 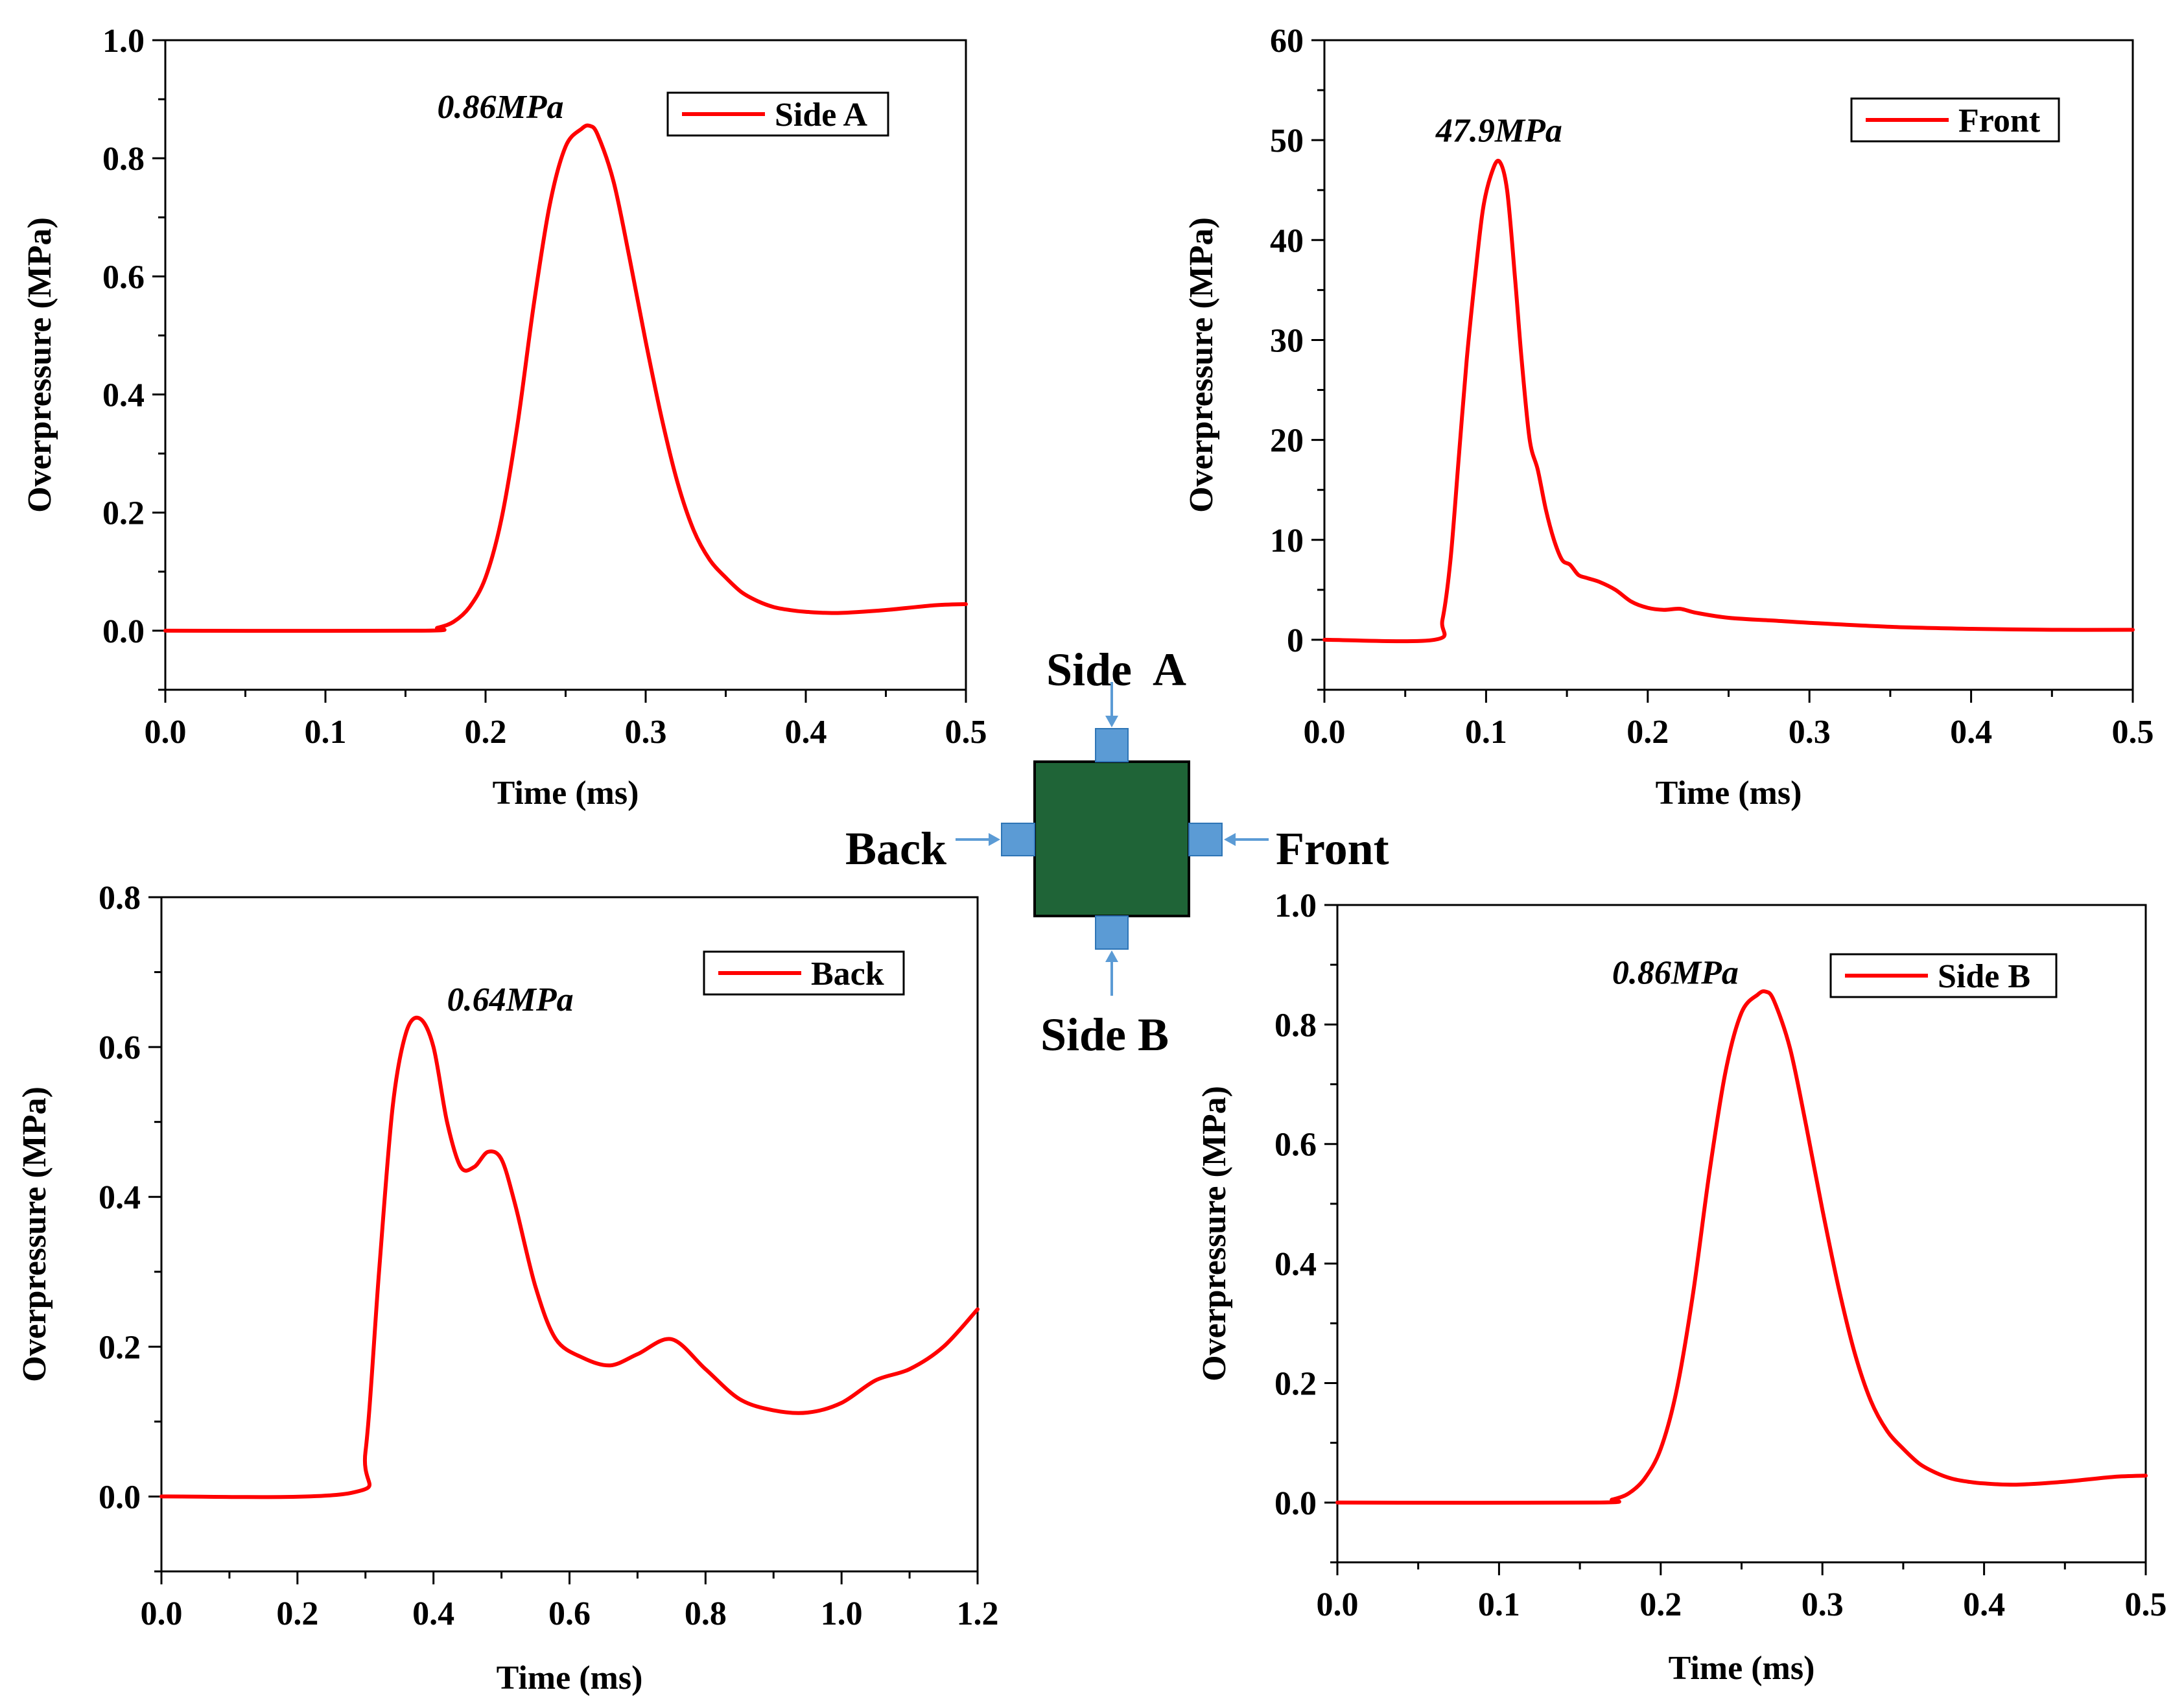 I want to click on x-tick-label: 1.0, so click(x=842, y=1613).